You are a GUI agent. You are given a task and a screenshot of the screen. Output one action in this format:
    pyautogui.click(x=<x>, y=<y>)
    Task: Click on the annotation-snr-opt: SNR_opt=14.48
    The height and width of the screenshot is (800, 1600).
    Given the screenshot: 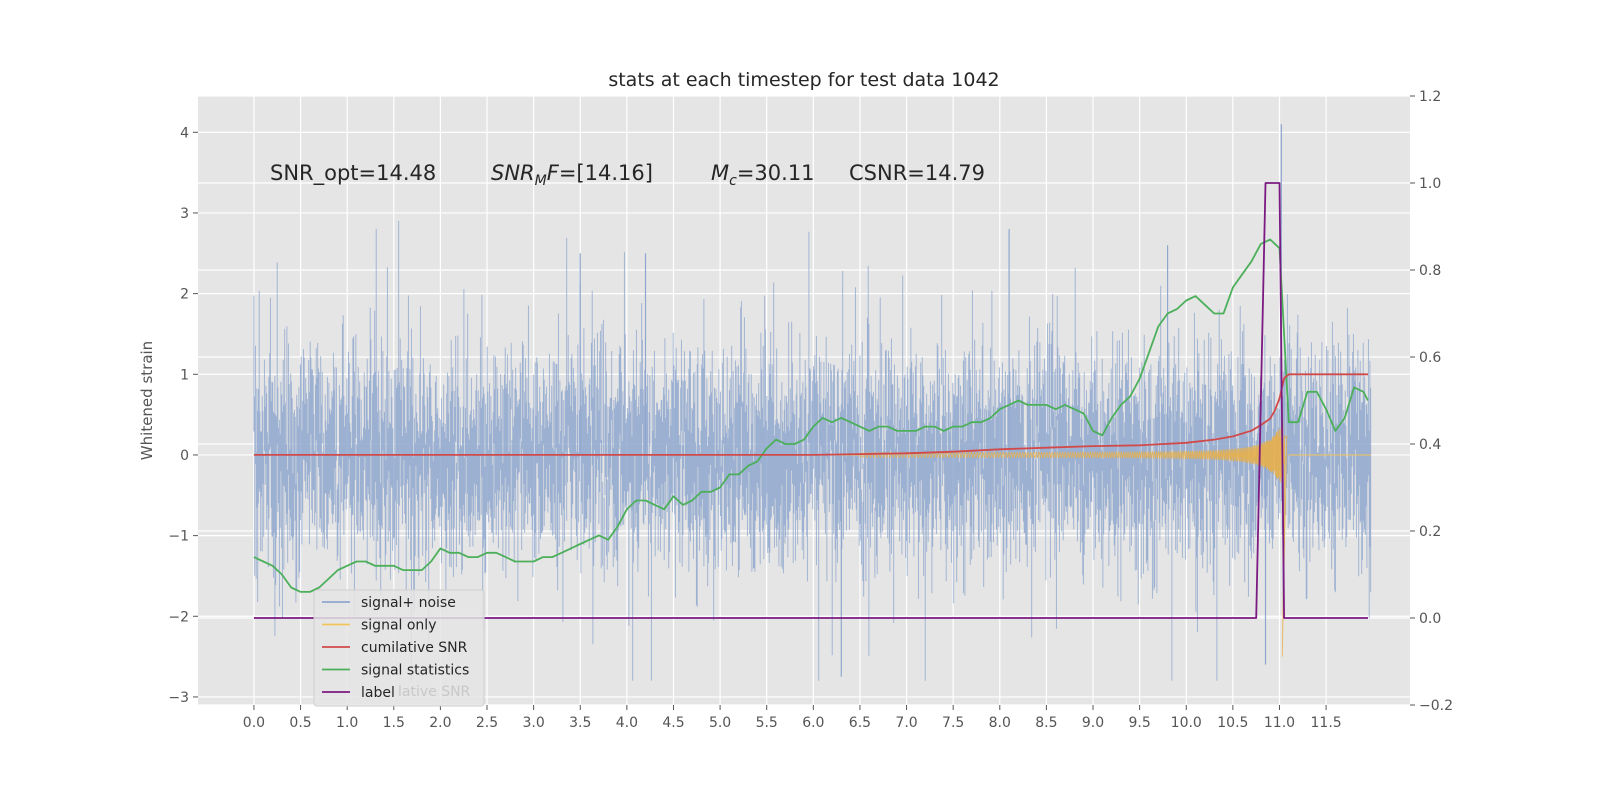 What is the action you would take?
    pyautogui.click(x=353, y=173)
    